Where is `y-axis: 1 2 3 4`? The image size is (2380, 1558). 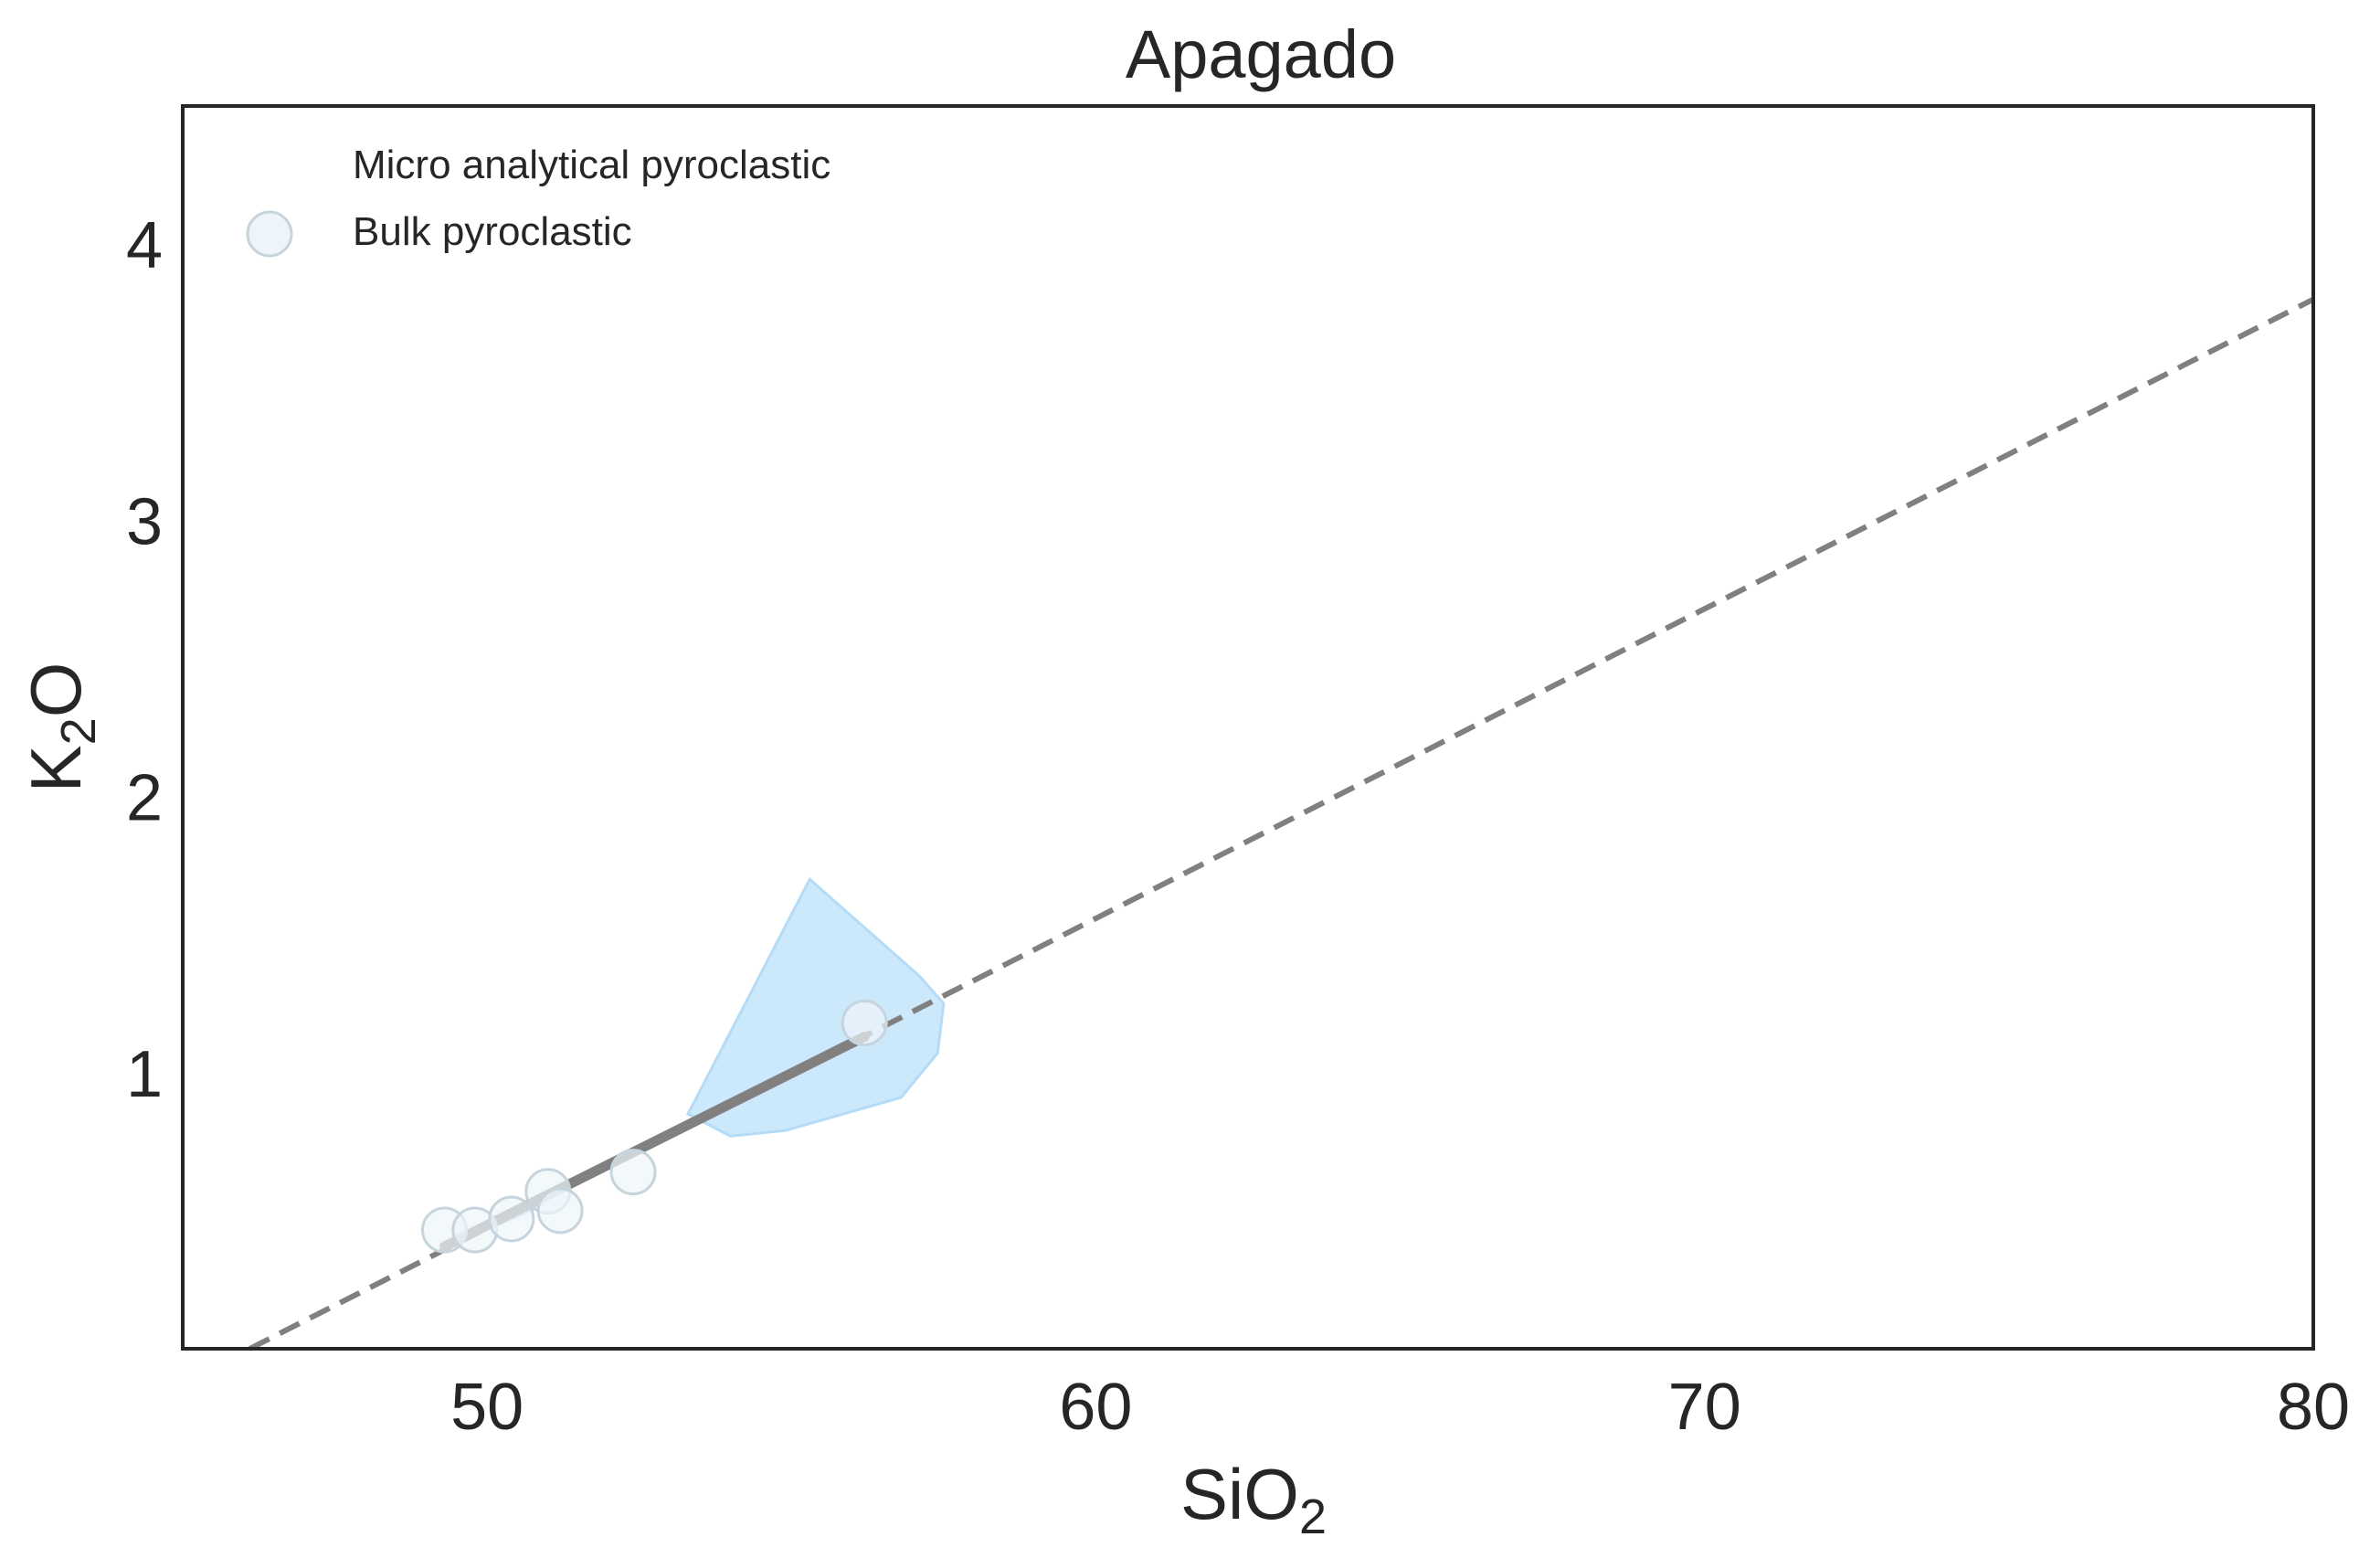 y-axis: 1 2 3 4 is located at coordinates (145, 660).